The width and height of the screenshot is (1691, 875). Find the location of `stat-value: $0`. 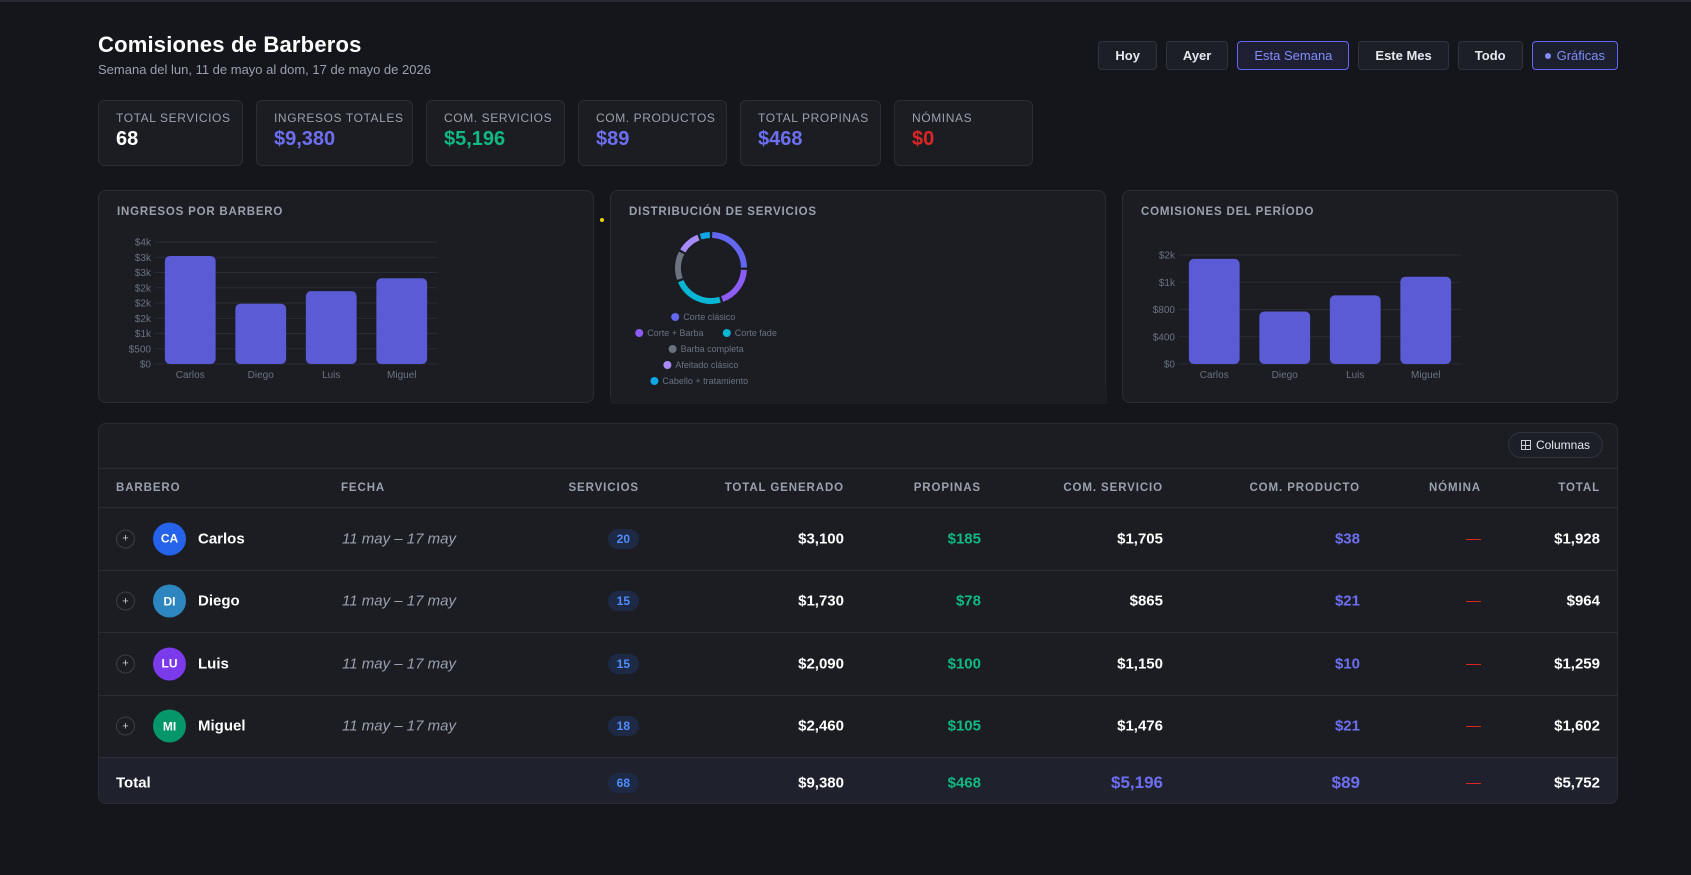

stat-value: $0 is located at coordinates (923, 139).